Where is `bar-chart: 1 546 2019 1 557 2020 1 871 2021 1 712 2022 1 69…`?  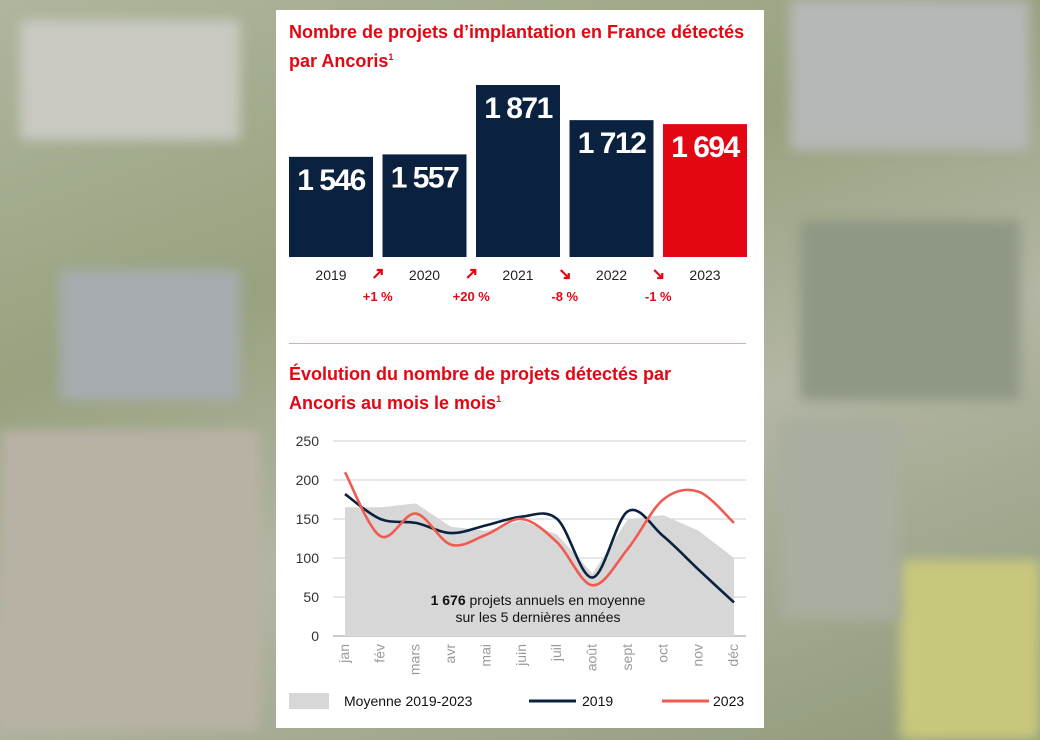 bar-chart: 1 546 2019 1 557 2020 1 871 2021 1 712 2022 1 69… is located at coordinates (518, 194).